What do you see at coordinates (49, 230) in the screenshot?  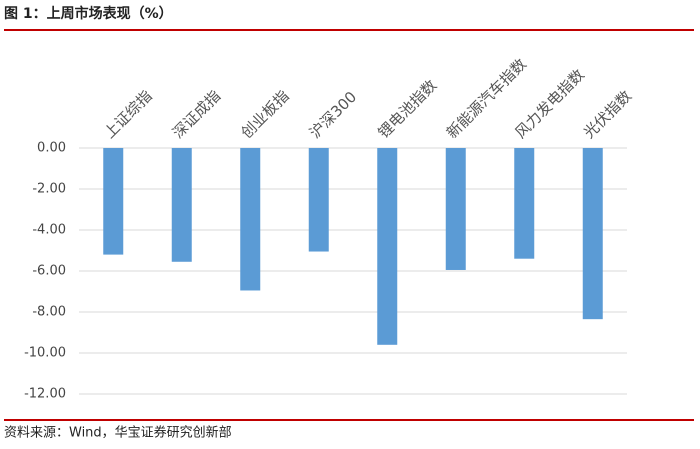 I see `y-tick-label: -4.00` at bounding box center [49, 230].